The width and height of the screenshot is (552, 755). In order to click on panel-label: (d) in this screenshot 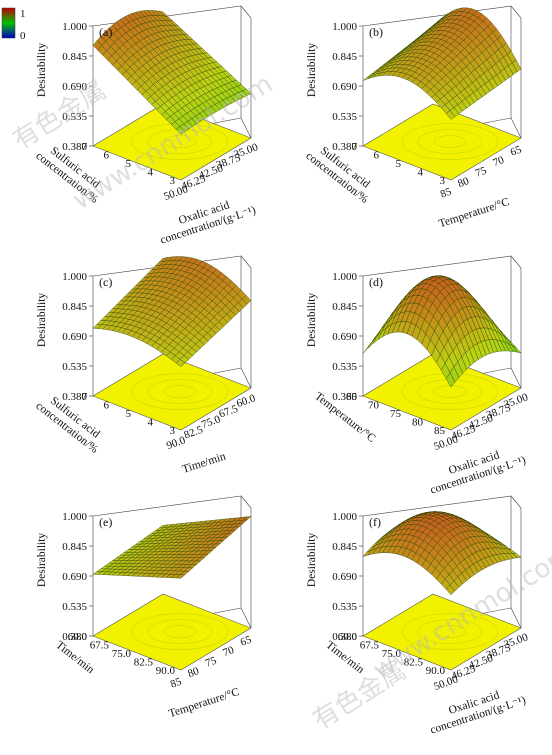, I will do `click(376, 282)`.